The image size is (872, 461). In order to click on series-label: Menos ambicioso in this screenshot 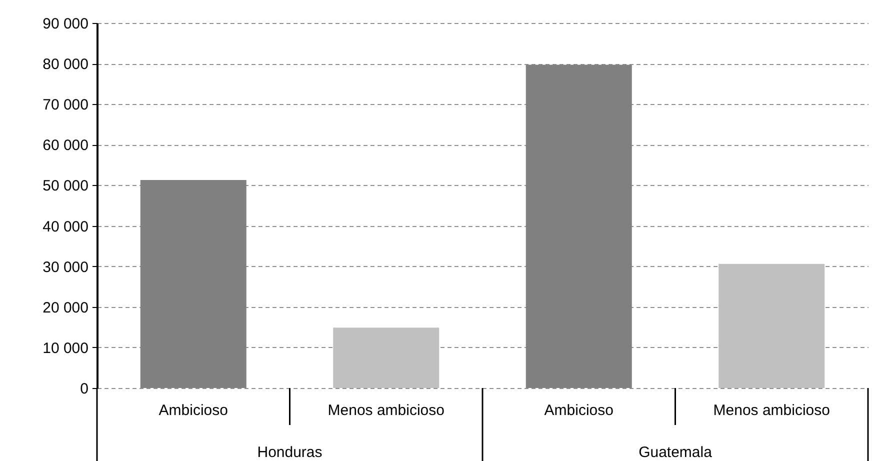, I will do `click(386, 410)`.